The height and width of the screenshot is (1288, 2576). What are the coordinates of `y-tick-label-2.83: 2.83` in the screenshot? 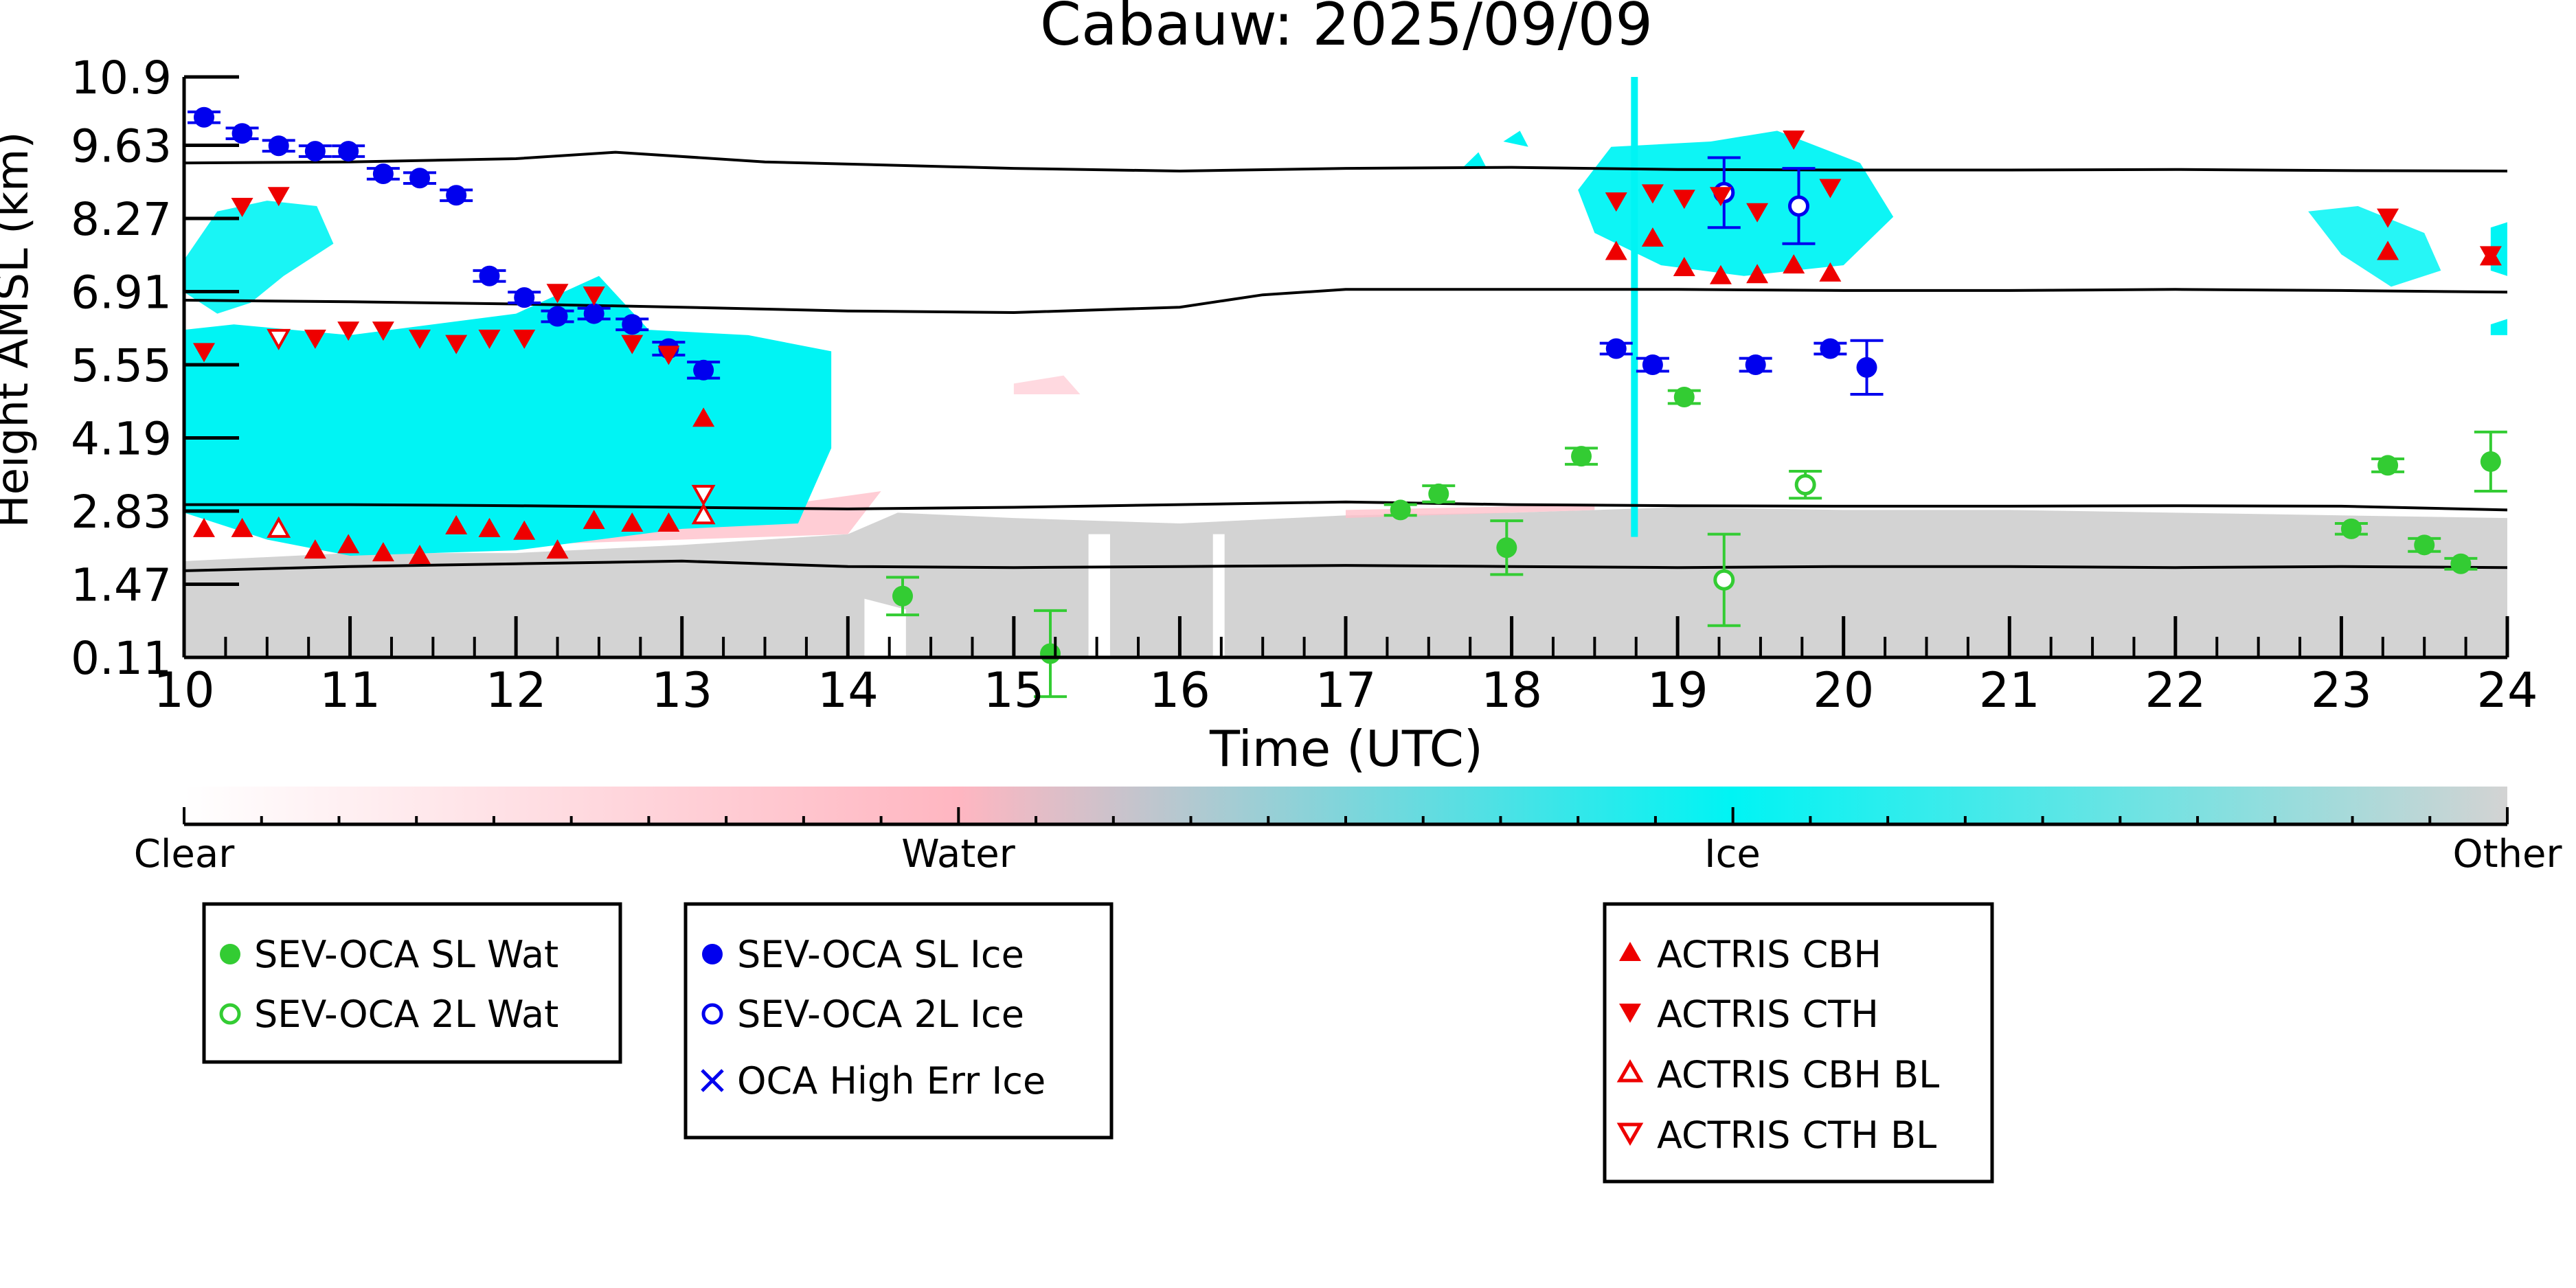 It's located at (121, 512).